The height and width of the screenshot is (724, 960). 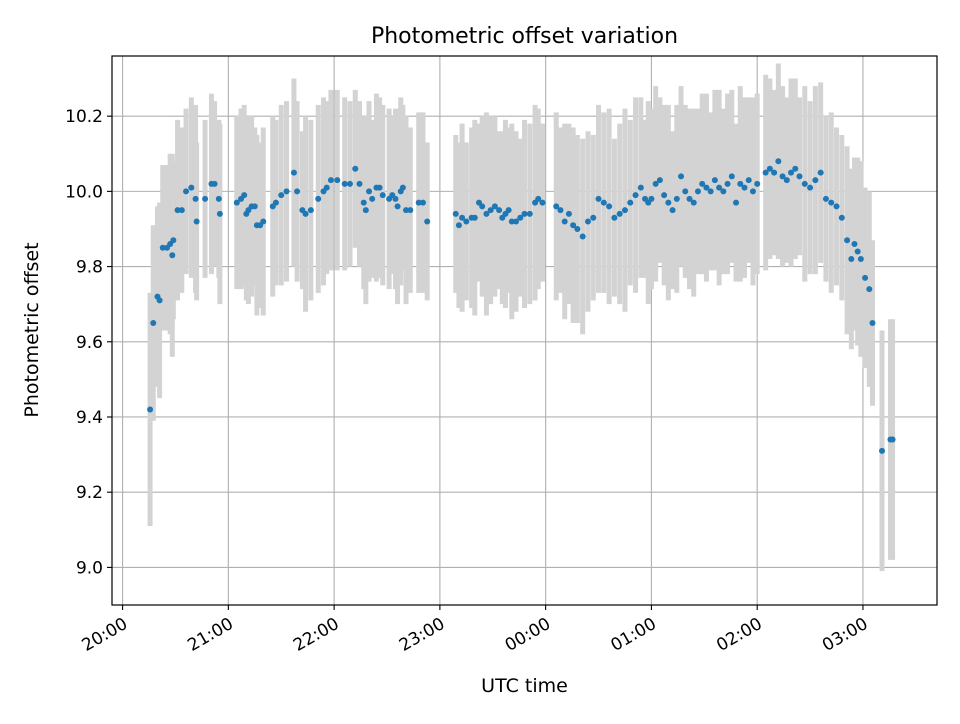 What do you see at coordinates (84, 117) in the screenshot?
I see `y-tick-label: 10.2` at bounding box center [84, 117].